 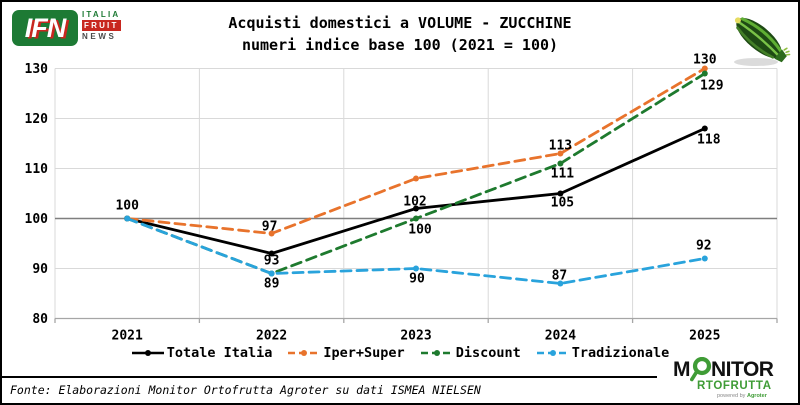 I want to click on data-label: 105, so click(x=562, y=203).